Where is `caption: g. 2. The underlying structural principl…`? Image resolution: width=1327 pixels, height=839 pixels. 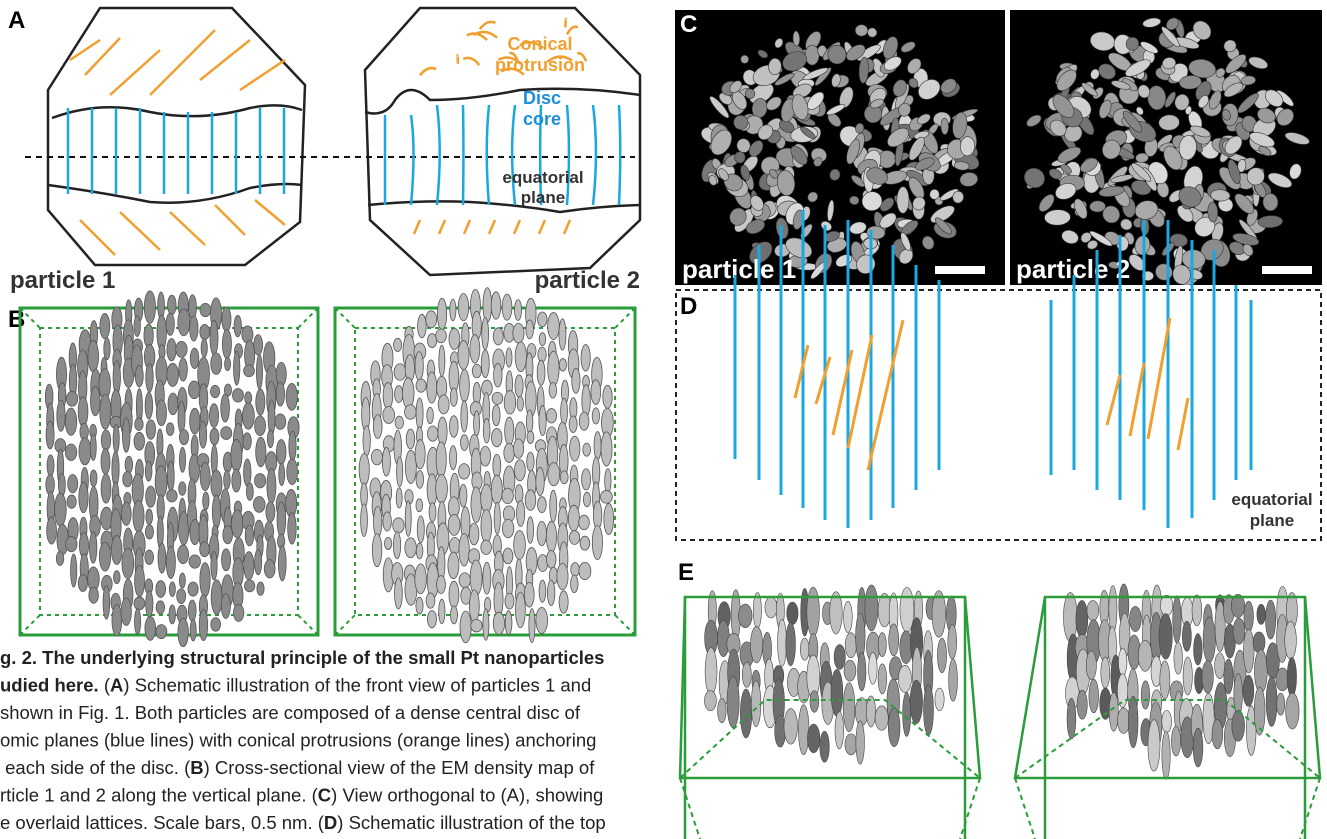 caption: g. 2. The underlying structural principl… is located at coordinates (303, 740).